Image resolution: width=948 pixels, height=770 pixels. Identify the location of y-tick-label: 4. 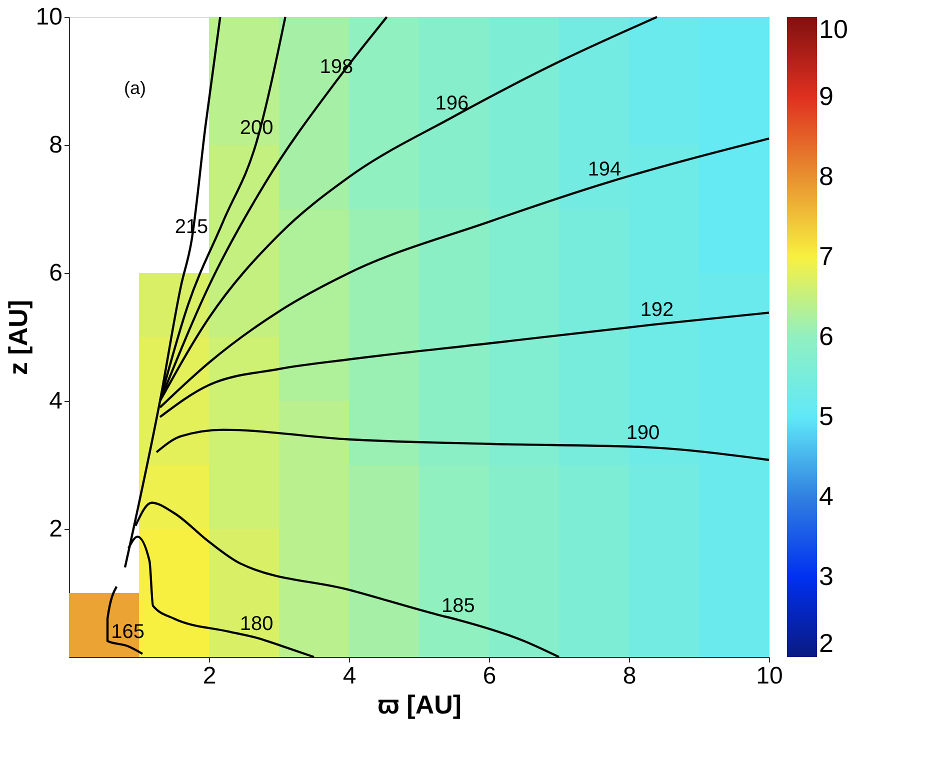
(55, 401).